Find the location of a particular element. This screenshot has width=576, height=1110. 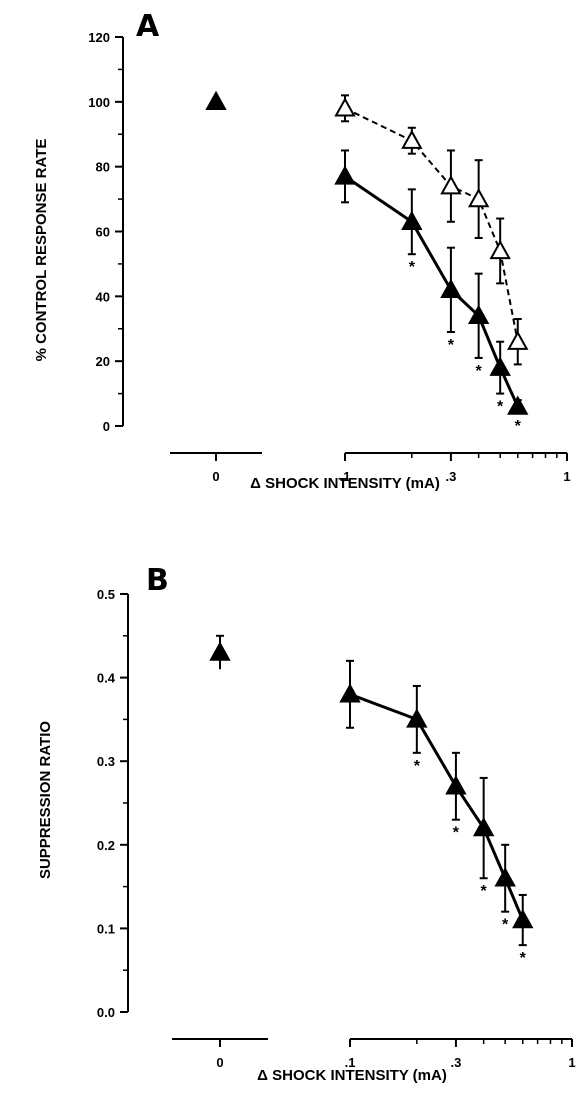

a-y-tick-label: 60 is located at coordinates (103, 232).